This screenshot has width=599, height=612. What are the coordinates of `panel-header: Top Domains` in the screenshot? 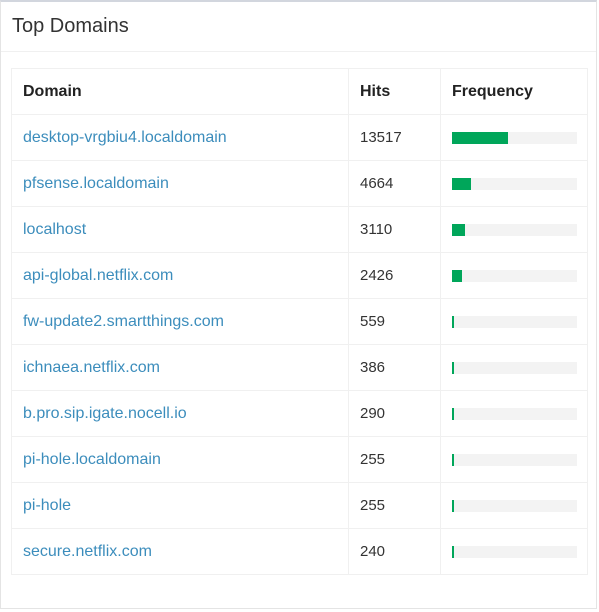 It's located at (298, 27).